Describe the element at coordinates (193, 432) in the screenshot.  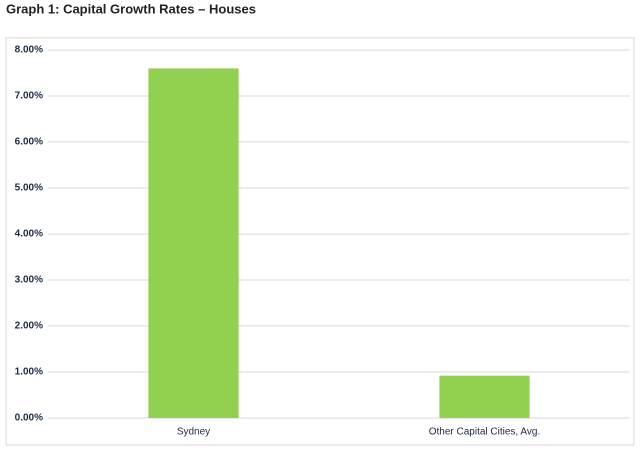
I see `x-tick-label: Sydney` at that location.